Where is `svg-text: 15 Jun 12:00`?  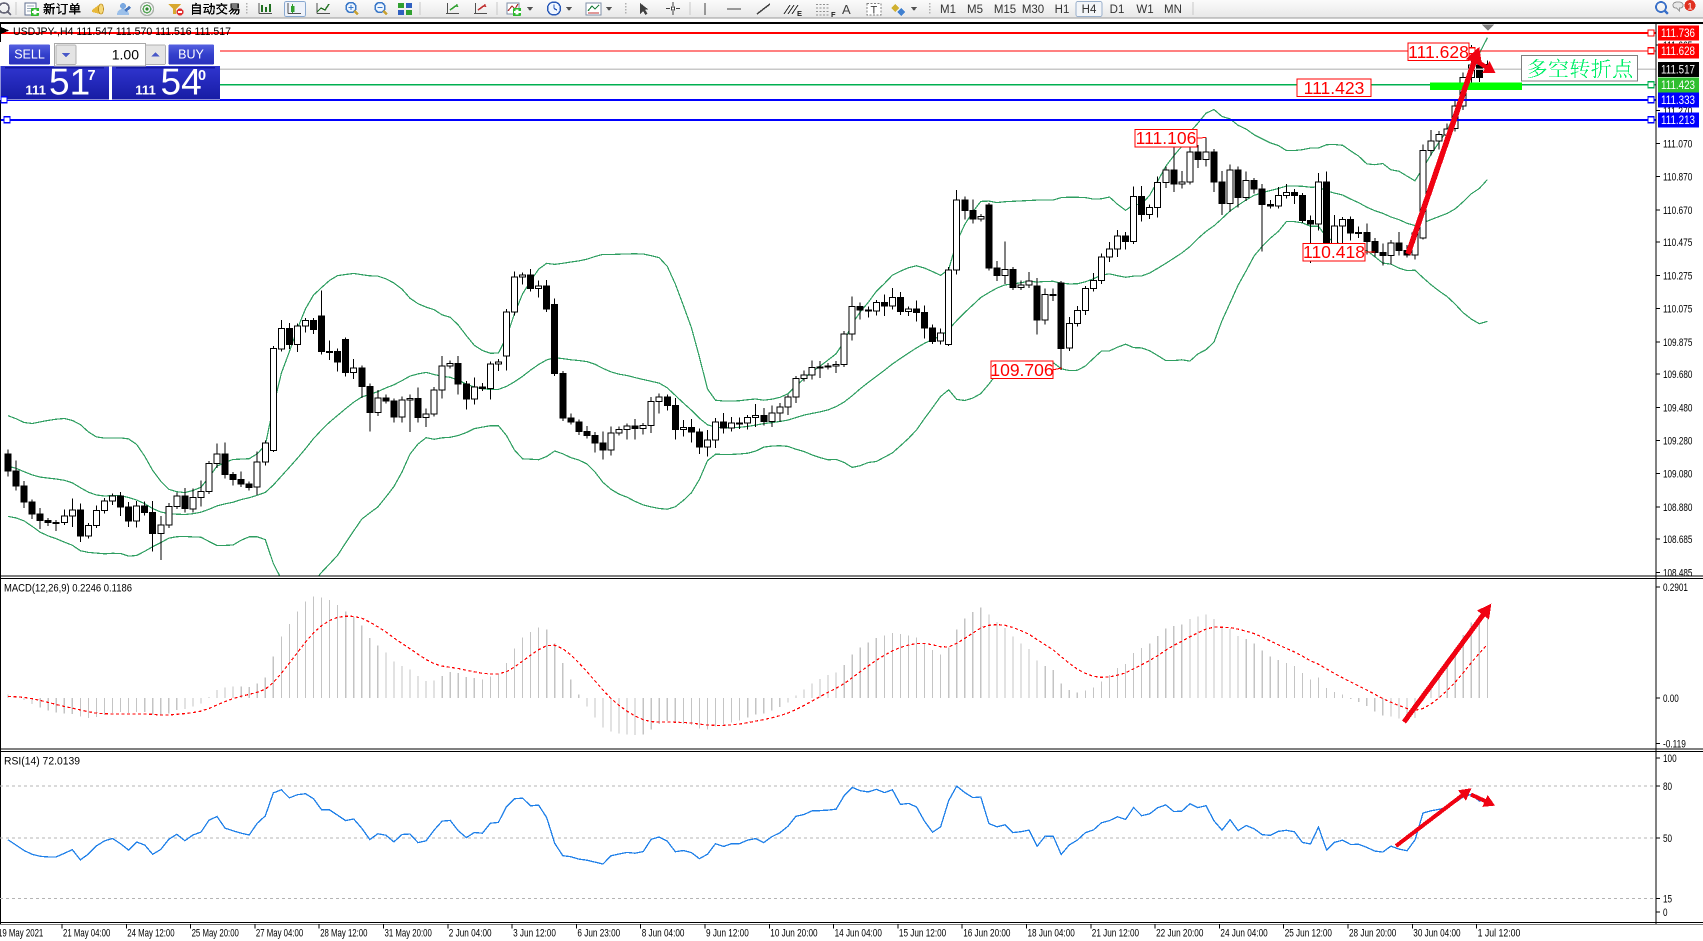
svg-text: 15 Jun 12:00 is located at coordinates (922, 934).